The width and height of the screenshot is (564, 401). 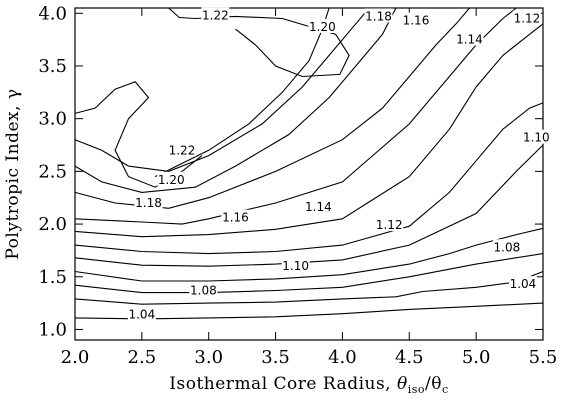 What do you see at coordinates (52, 66) in the screenshot?
I see `y-tick-label: 3.5` at bounding box center [52, 66].